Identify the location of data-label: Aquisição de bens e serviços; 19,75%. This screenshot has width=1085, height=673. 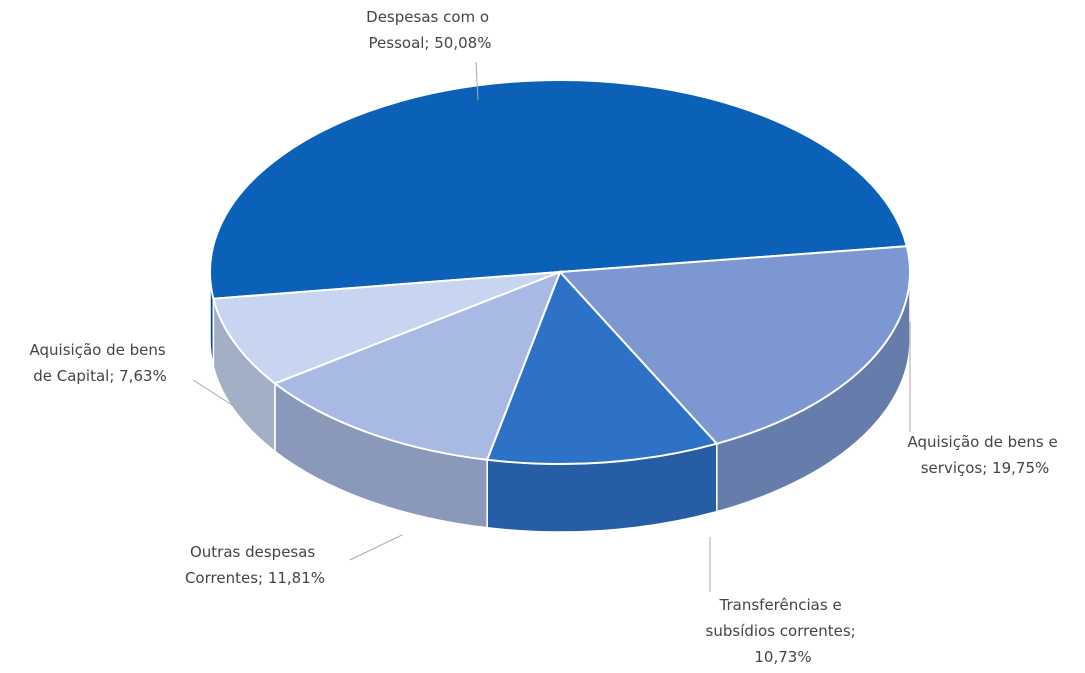
(985, 455).